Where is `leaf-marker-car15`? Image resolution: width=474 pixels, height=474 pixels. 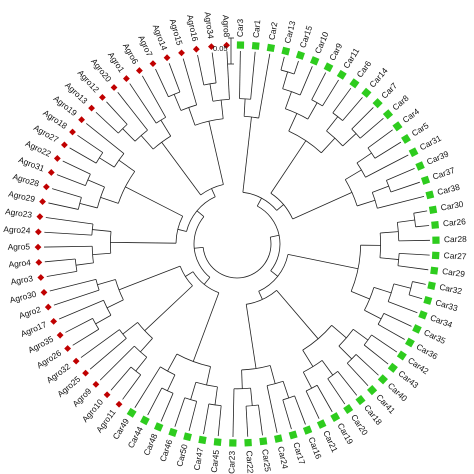 leaf-marker-car15 is located at coordinates (300, 55).